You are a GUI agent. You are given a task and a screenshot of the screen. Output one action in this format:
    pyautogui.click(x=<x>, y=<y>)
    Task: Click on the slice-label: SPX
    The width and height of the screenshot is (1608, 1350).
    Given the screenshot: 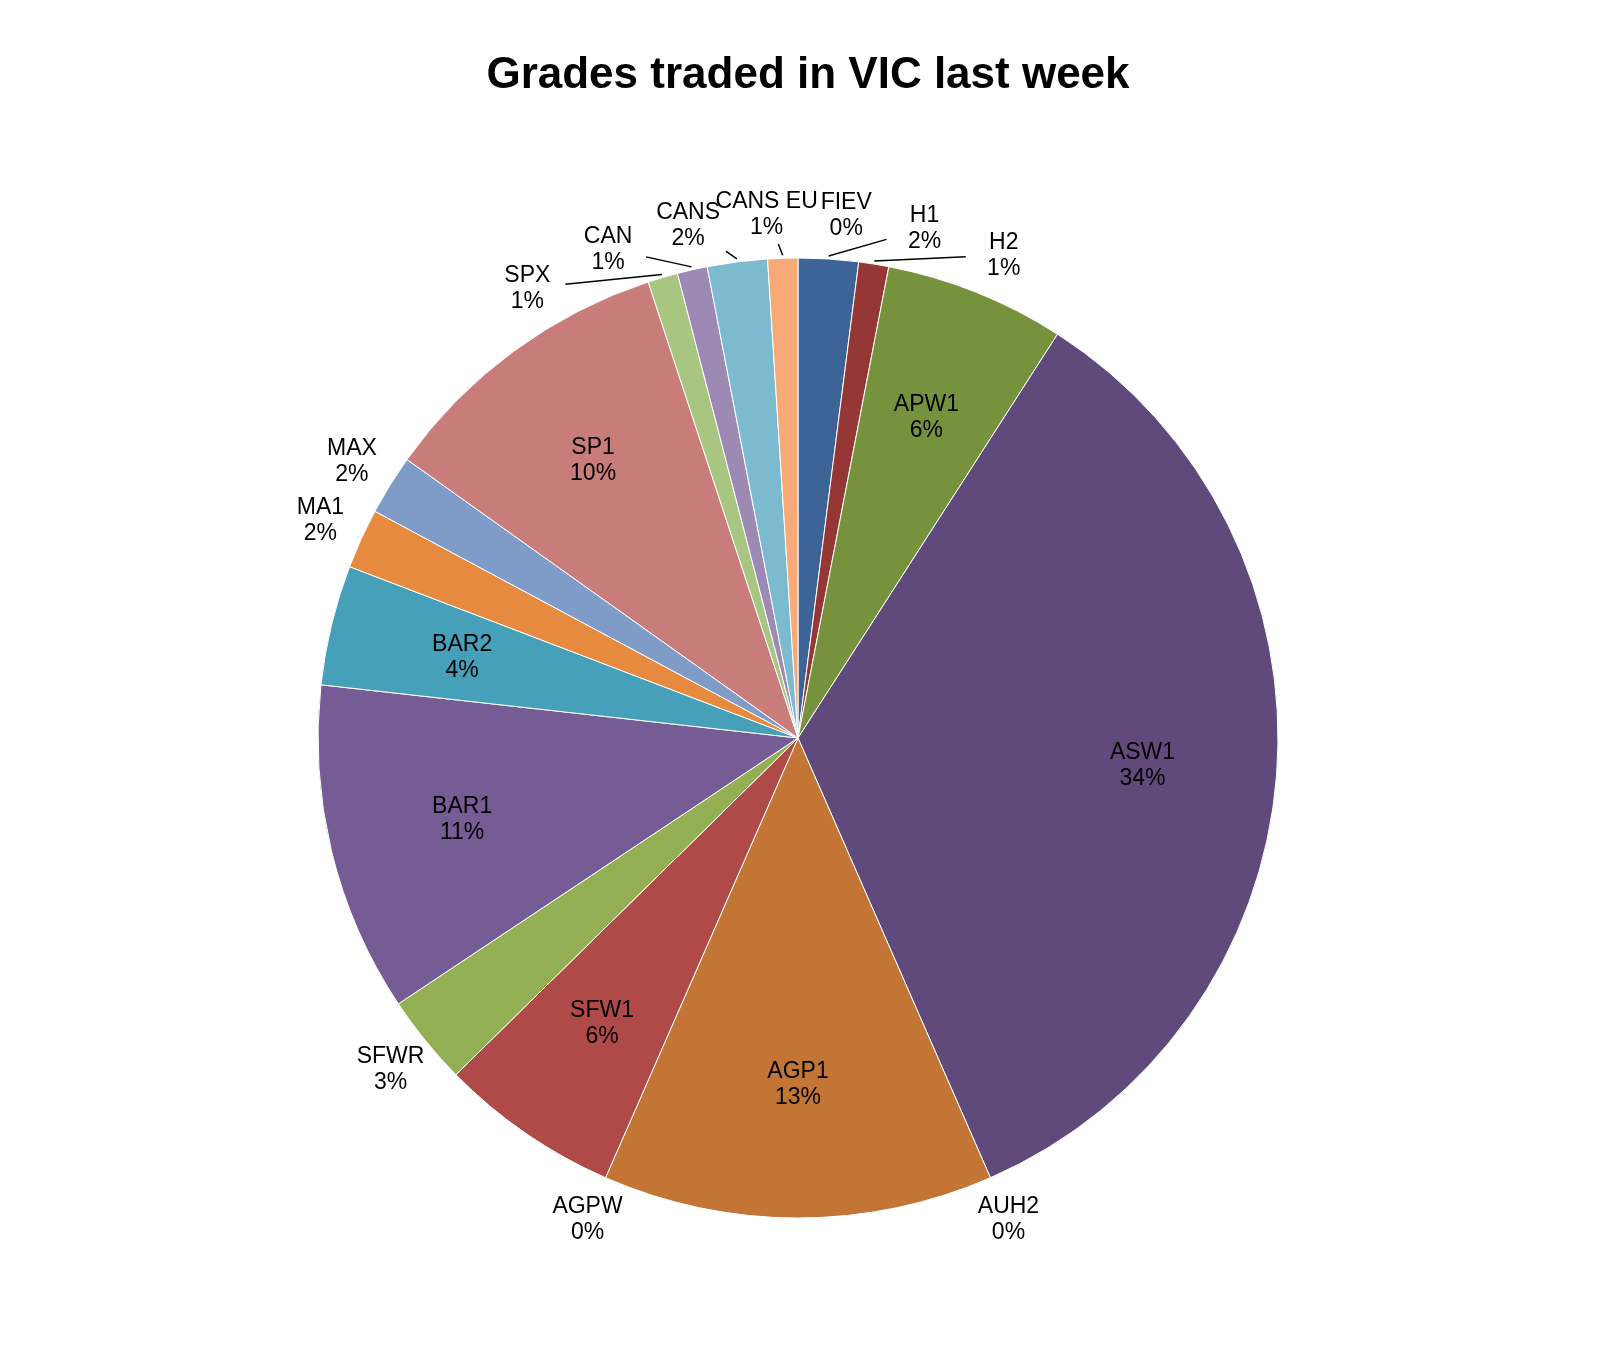 What is the action you would take?
    pyautogui.click(x=527, y=274)
    